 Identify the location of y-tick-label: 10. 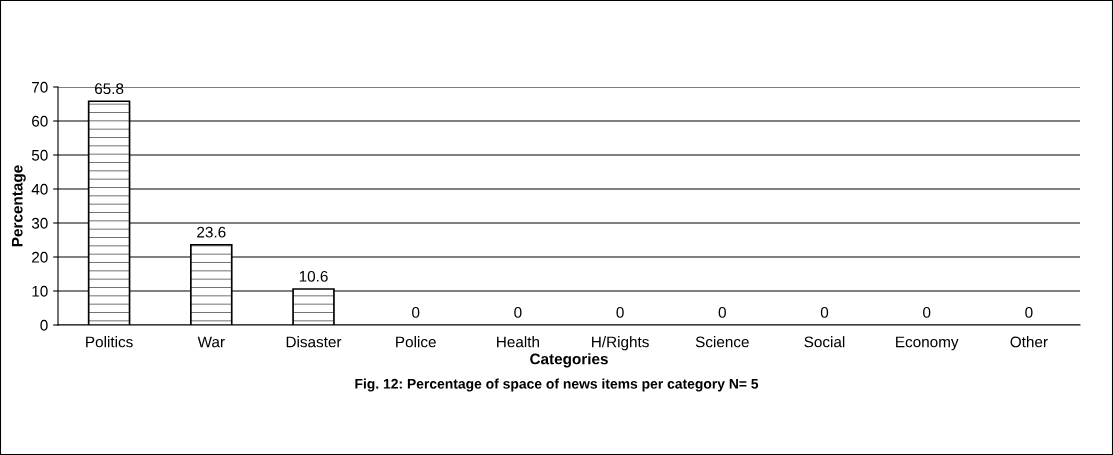
(40, 291).